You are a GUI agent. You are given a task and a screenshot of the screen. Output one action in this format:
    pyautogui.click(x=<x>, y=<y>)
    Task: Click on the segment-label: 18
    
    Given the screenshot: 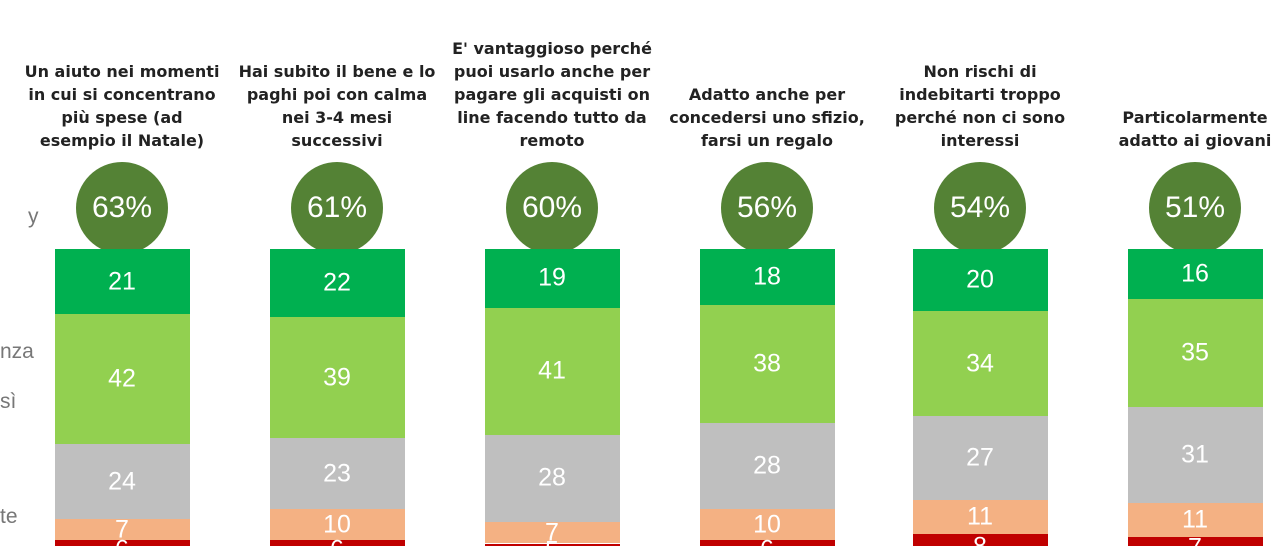 What is the action you would take?
    pyautogui.click(x=767, y=276)
    